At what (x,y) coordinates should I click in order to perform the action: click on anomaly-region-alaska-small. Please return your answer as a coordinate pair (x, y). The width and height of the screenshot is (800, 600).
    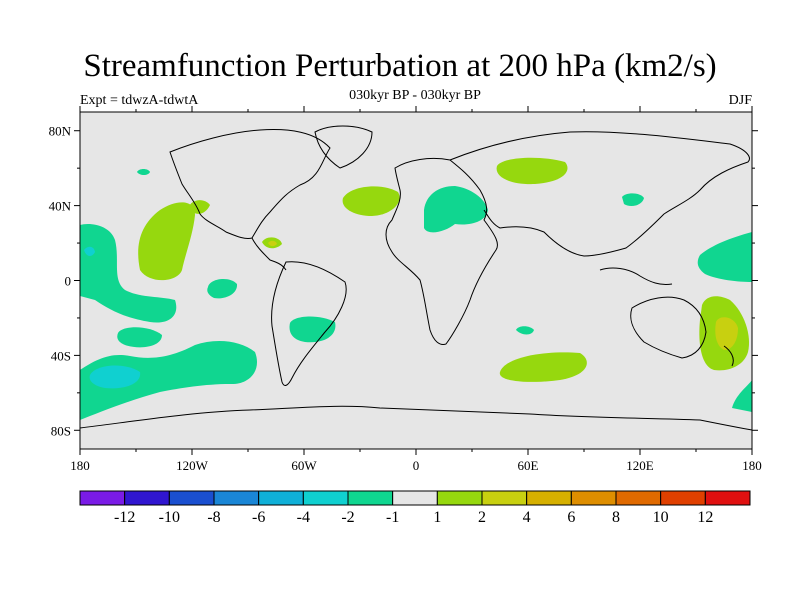
    Looking at the image, I should click on (143, 172).